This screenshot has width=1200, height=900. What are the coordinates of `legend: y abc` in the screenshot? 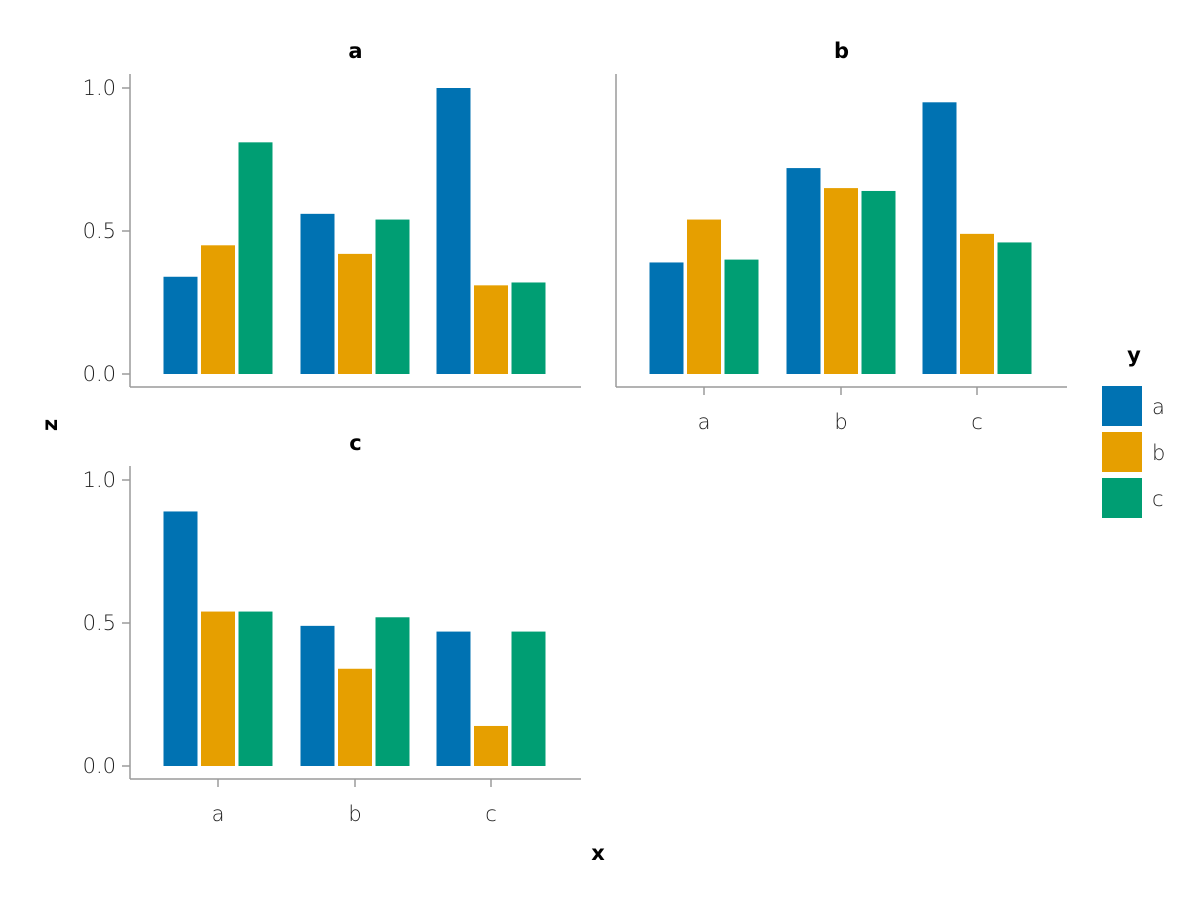 It's located at (1133, 430).